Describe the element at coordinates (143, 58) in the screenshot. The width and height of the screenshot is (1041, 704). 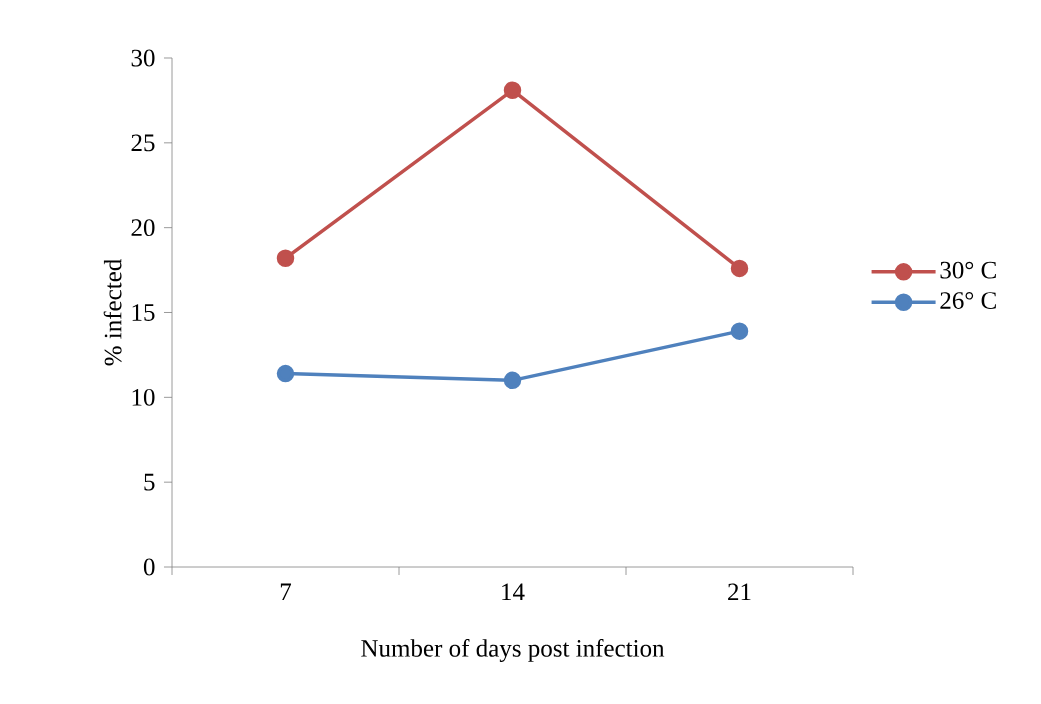
I see `y-tick-label: 30` at that location.